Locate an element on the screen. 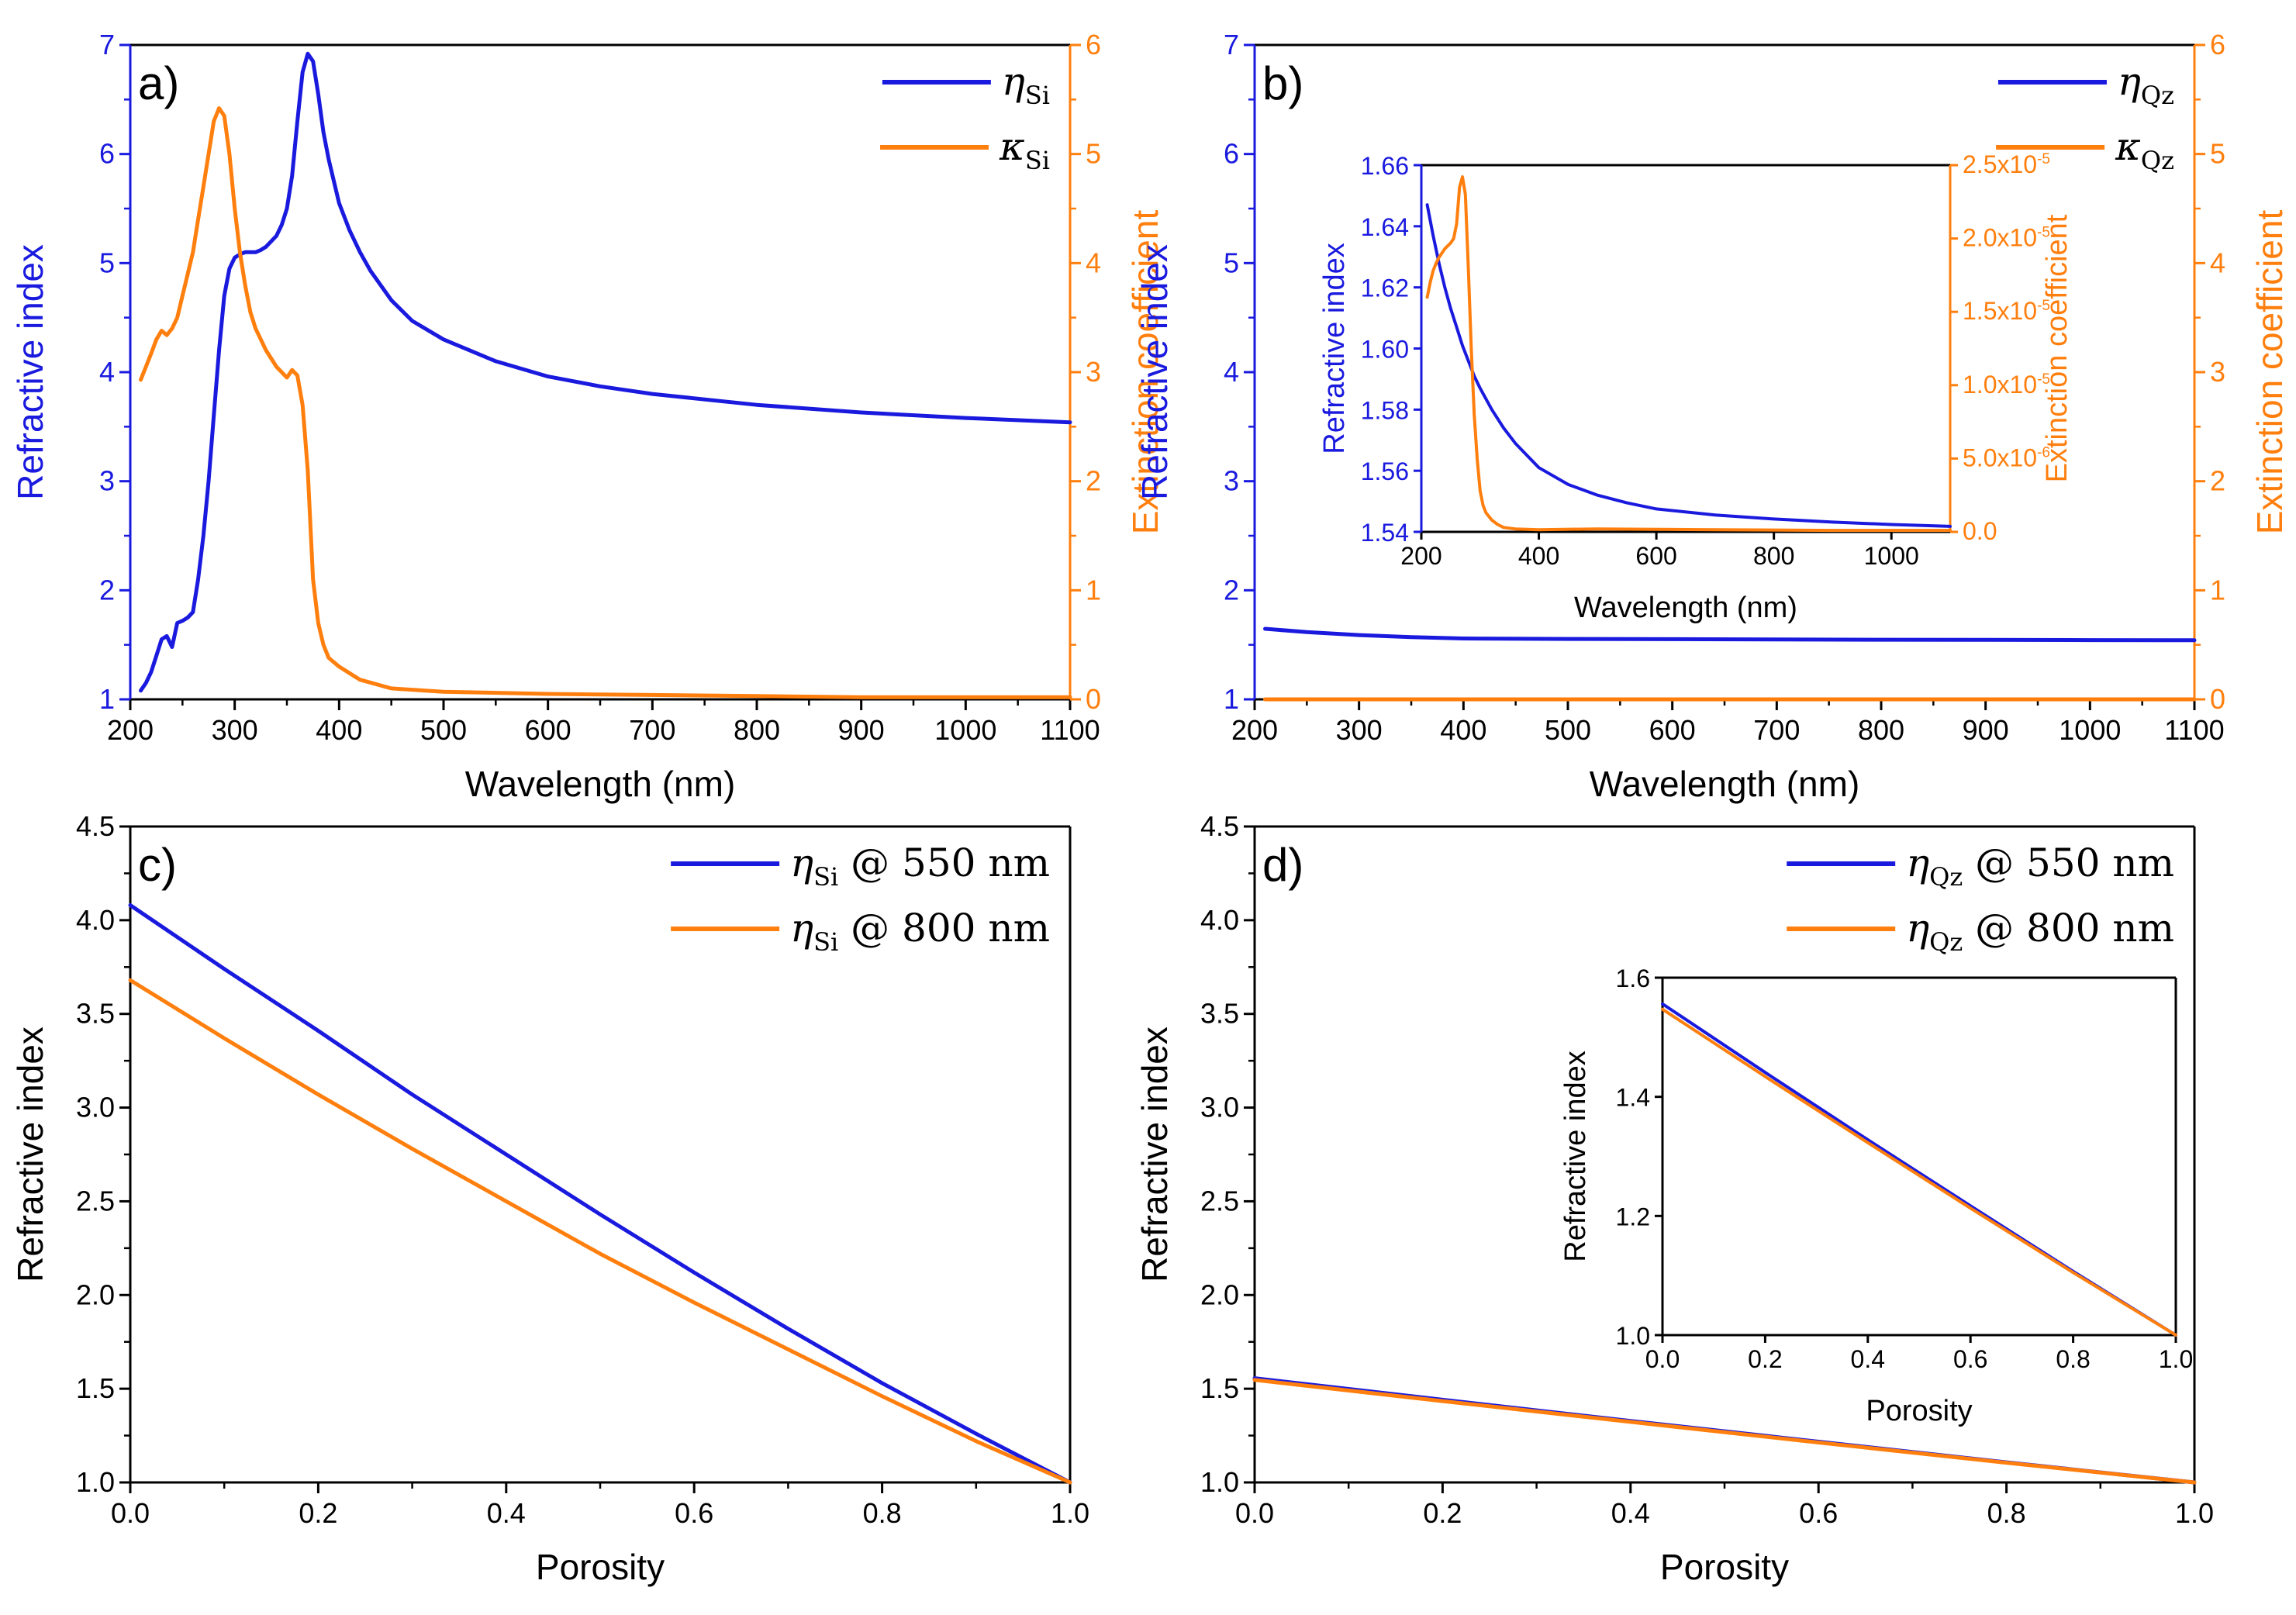 The image size is (2296, 1615). y-right-tick-label: 4 is located at coordinates (1093, 263).